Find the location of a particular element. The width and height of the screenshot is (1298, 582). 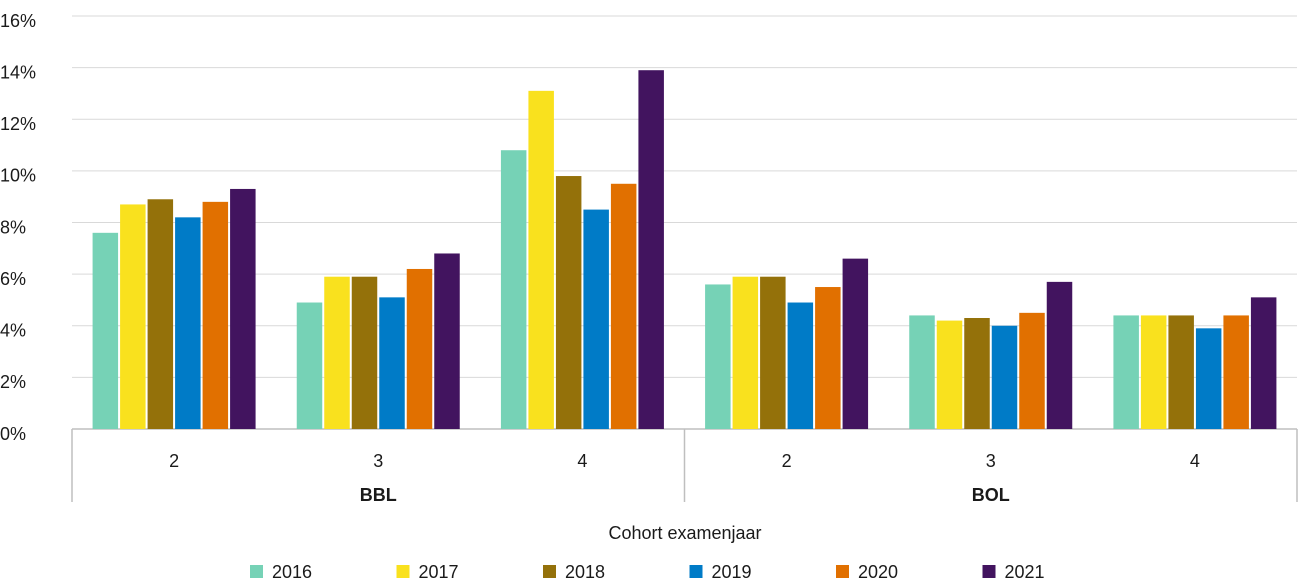

x-axis-title: Cohort examenjaar is located at coordinates (684, 533).